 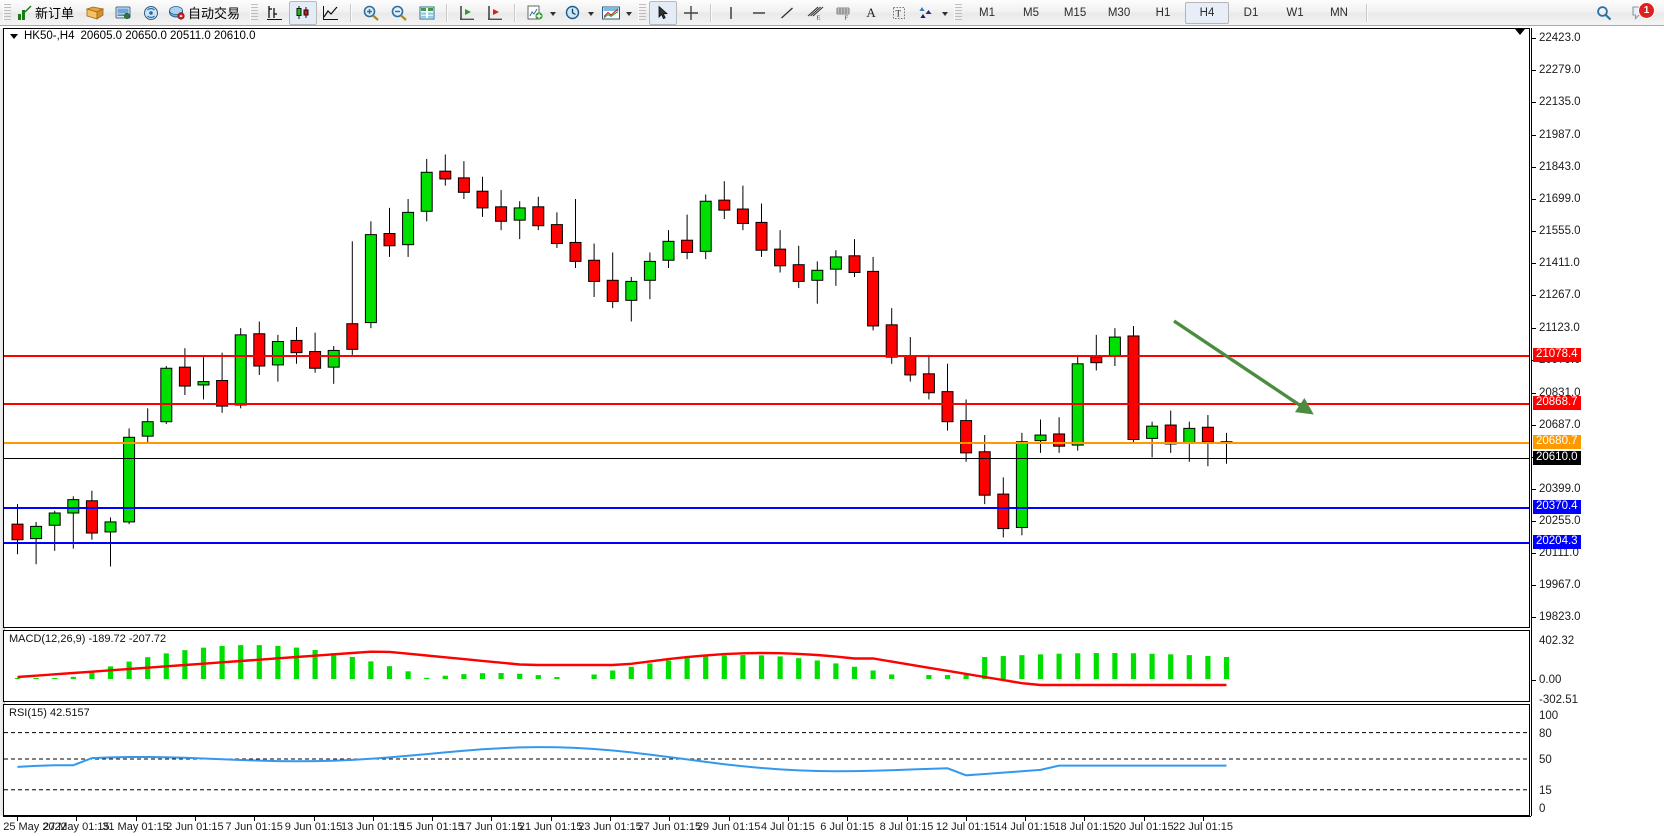 I want to click on timeframe-m5: M5, so click(x=1031, y=12).